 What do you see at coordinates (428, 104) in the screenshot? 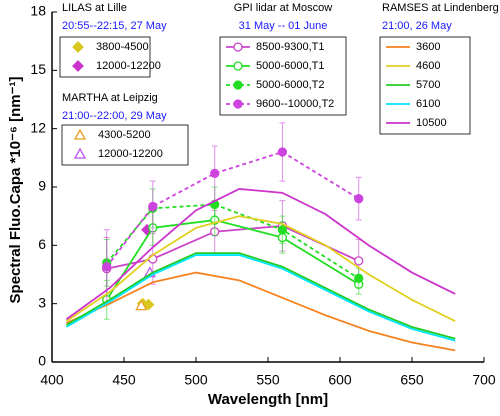
I see `legend-label: 6100` at bounding box center [428, 104].